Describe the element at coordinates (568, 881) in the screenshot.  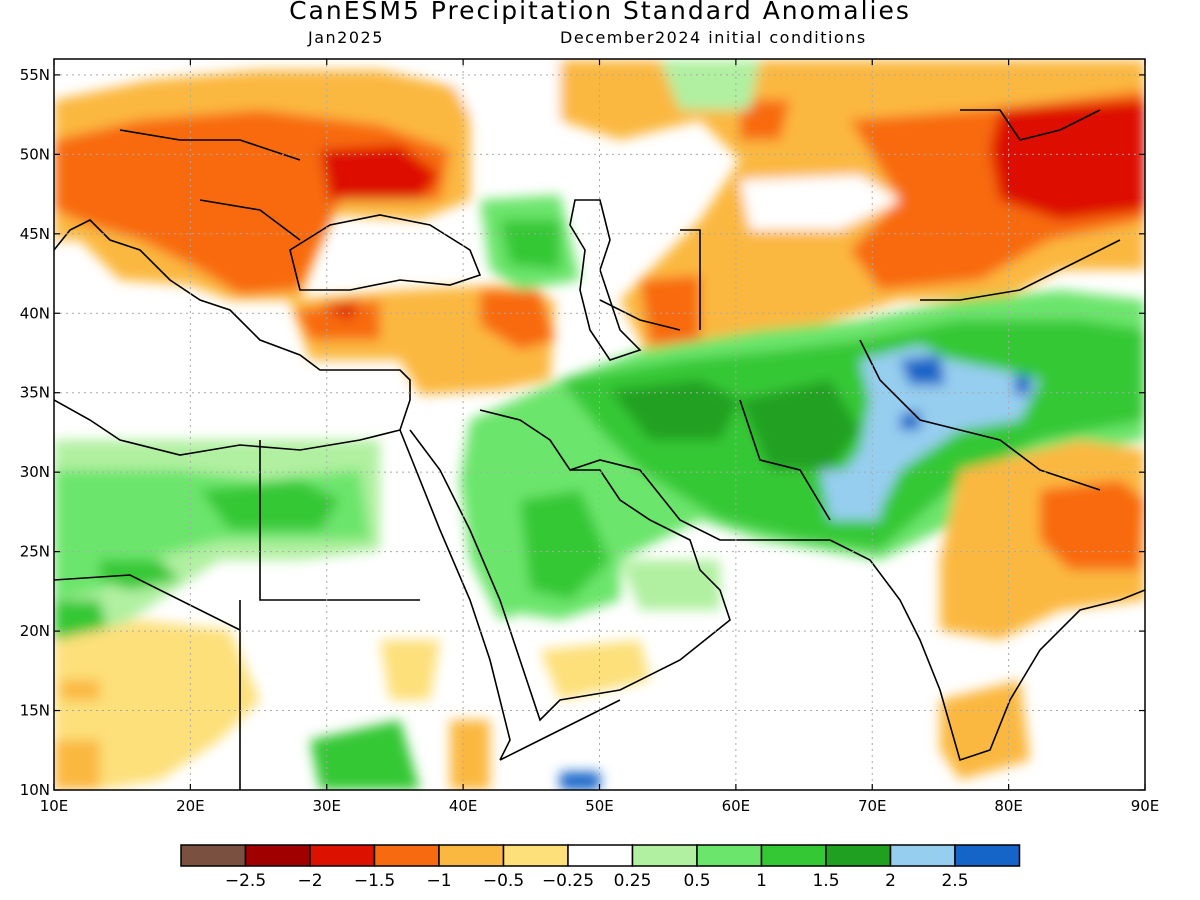
I see `colorbar-label: −0.25` at that location.